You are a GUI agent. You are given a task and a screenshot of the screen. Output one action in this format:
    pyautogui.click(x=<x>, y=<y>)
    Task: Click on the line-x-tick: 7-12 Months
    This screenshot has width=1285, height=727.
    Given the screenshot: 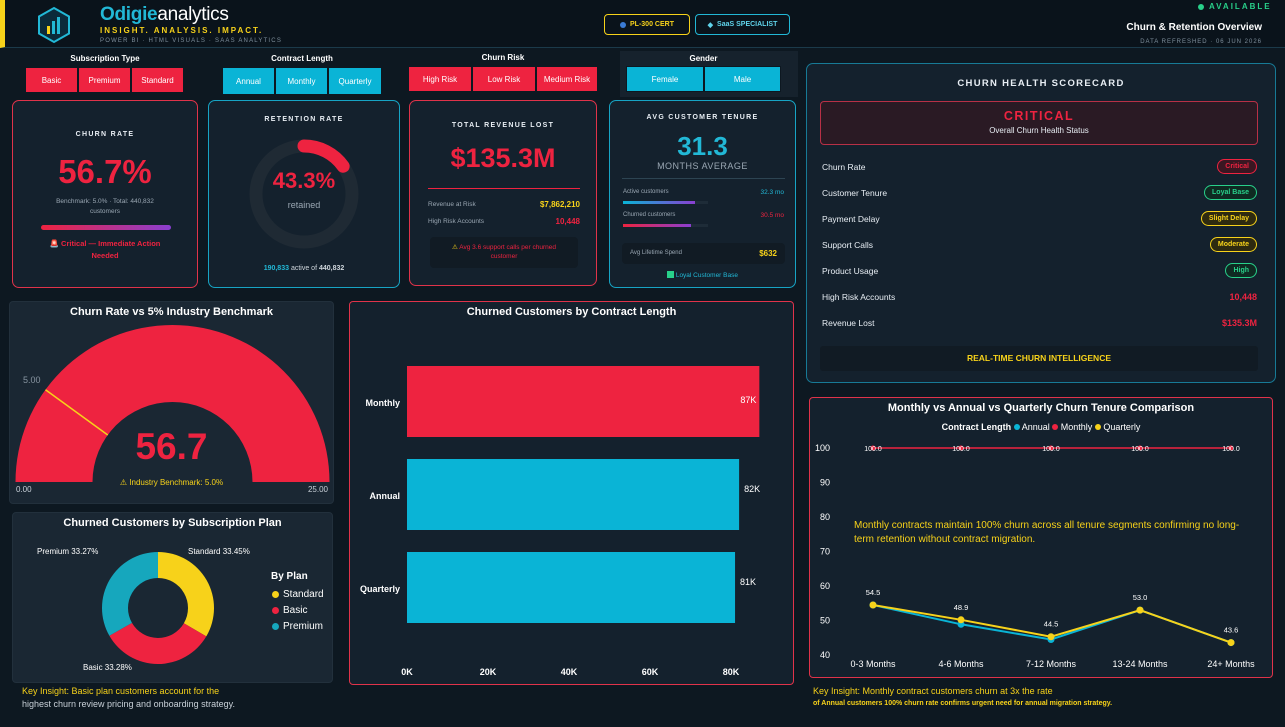 What is the action you would take?
    pyautogui.click(x=1051, y=664)
    